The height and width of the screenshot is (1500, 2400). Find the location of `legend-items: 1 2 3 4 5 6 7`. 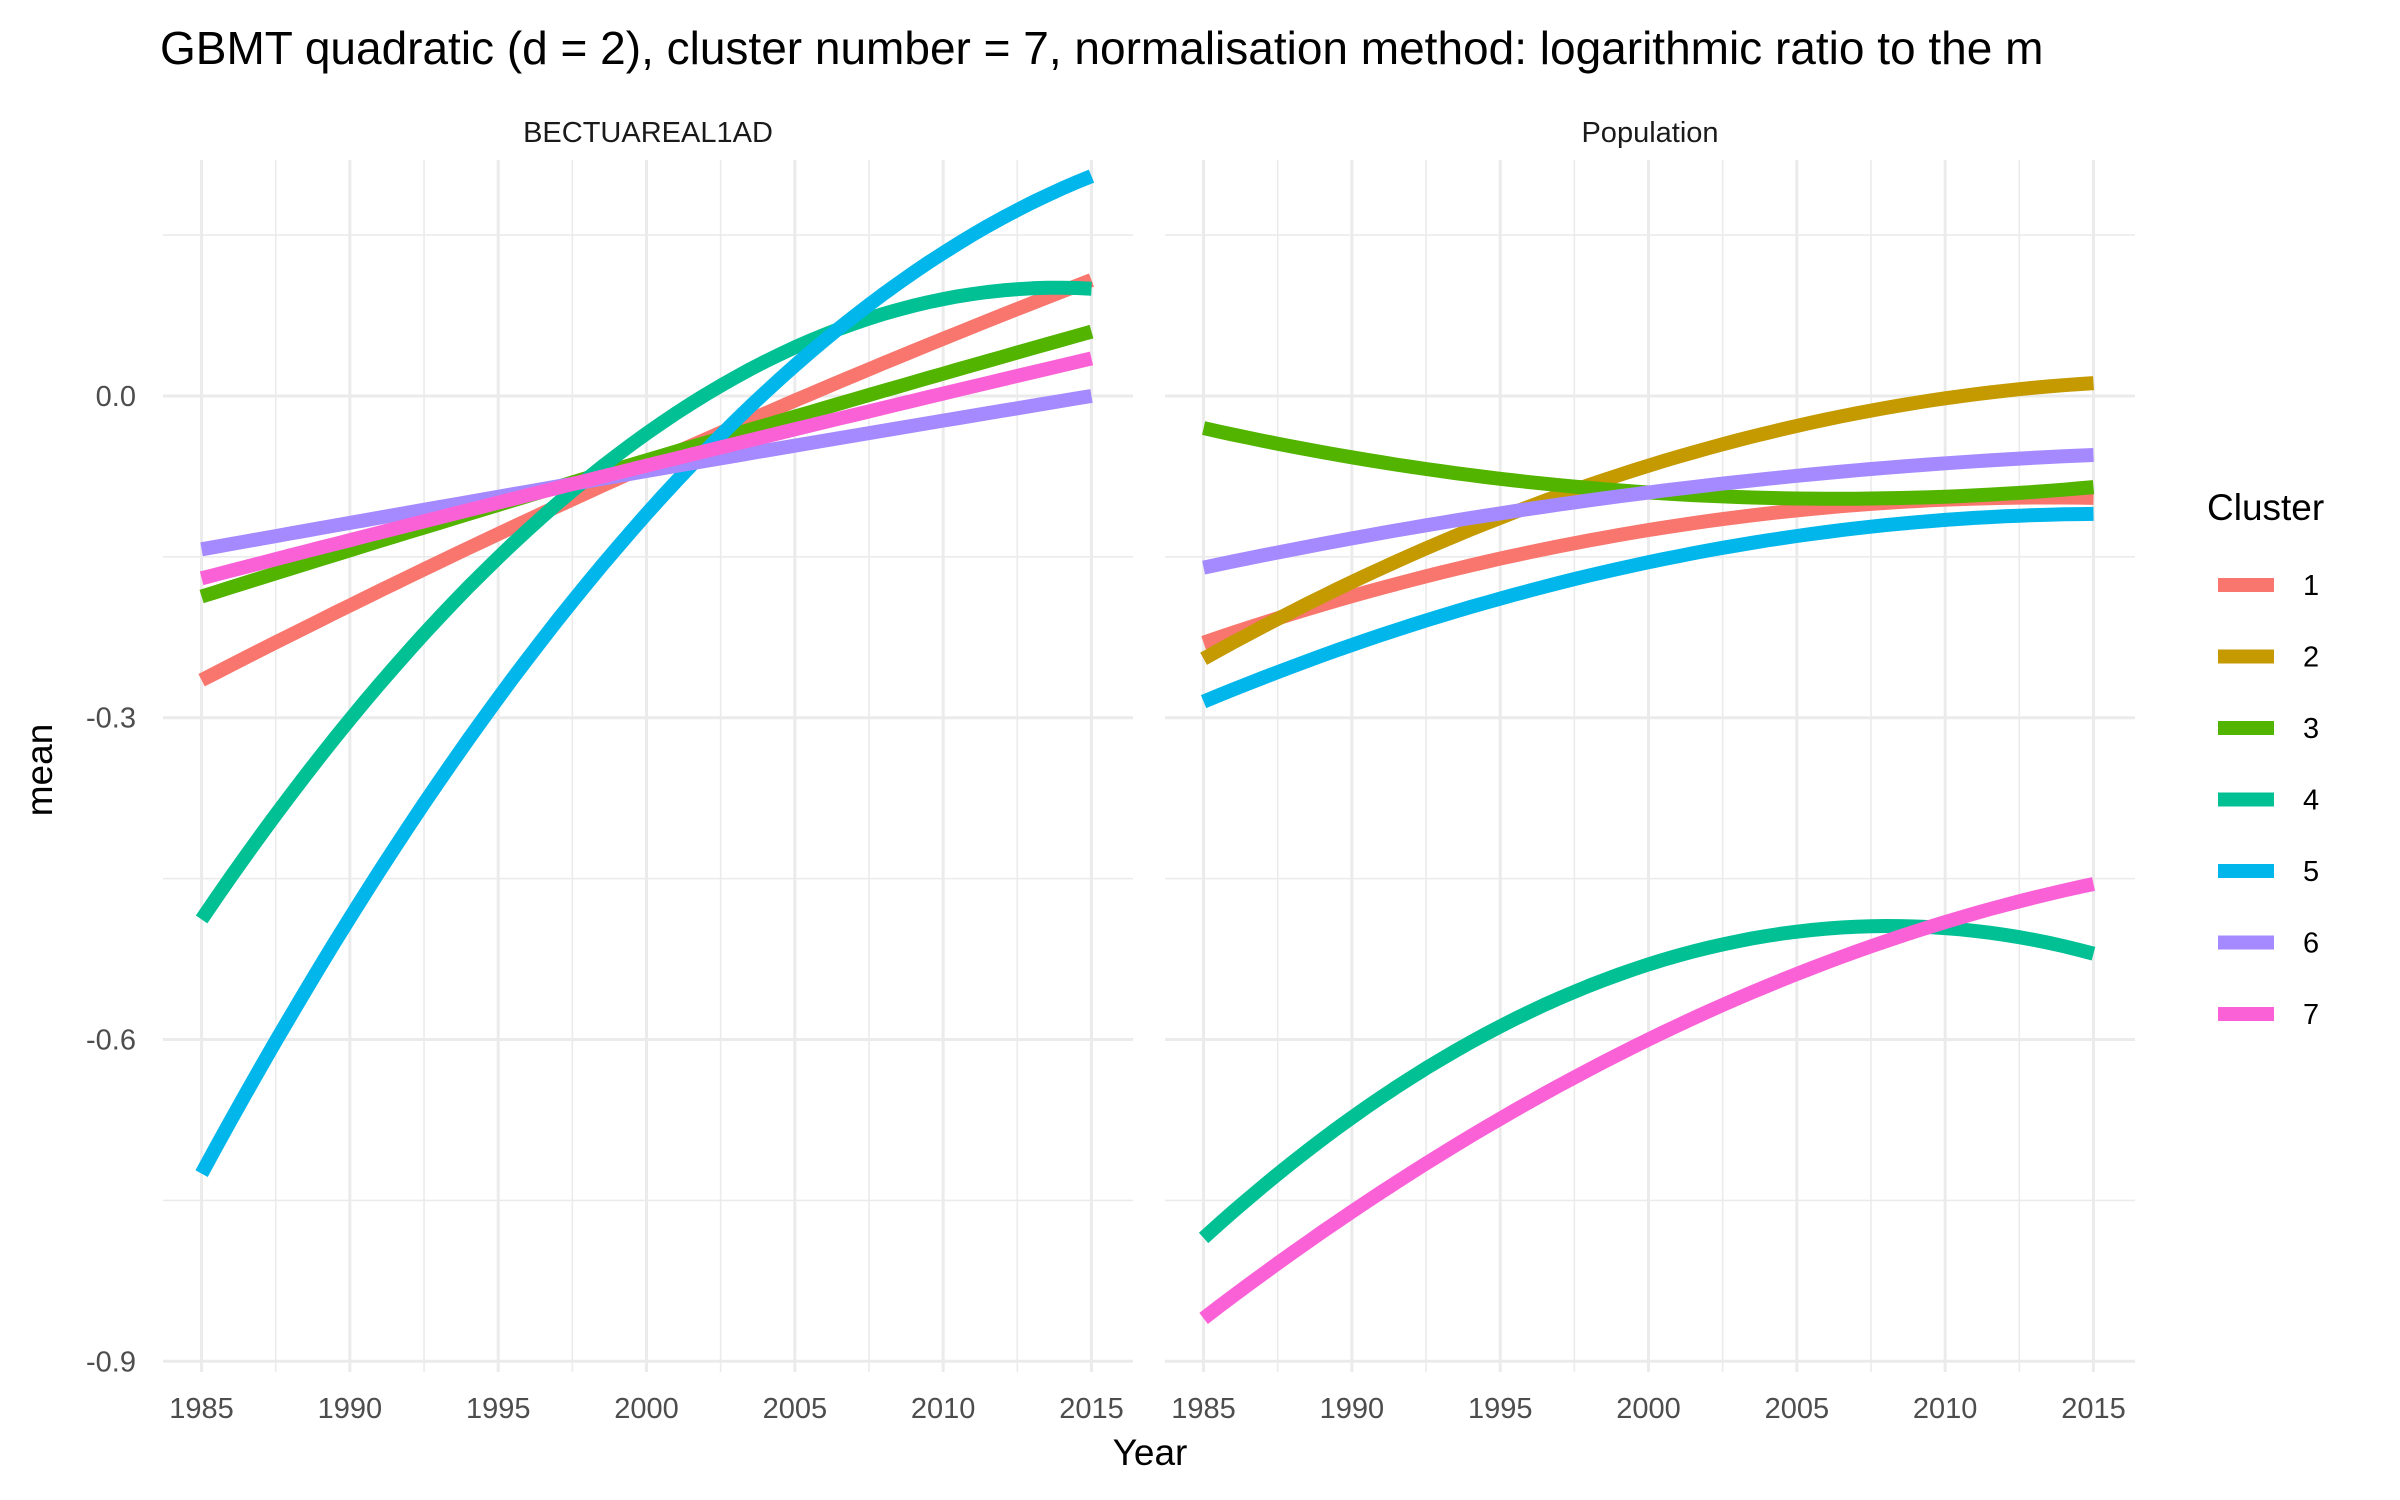

legend-items: 1 2 3 4 5 6 7 is located at coordinates (2268, 800).